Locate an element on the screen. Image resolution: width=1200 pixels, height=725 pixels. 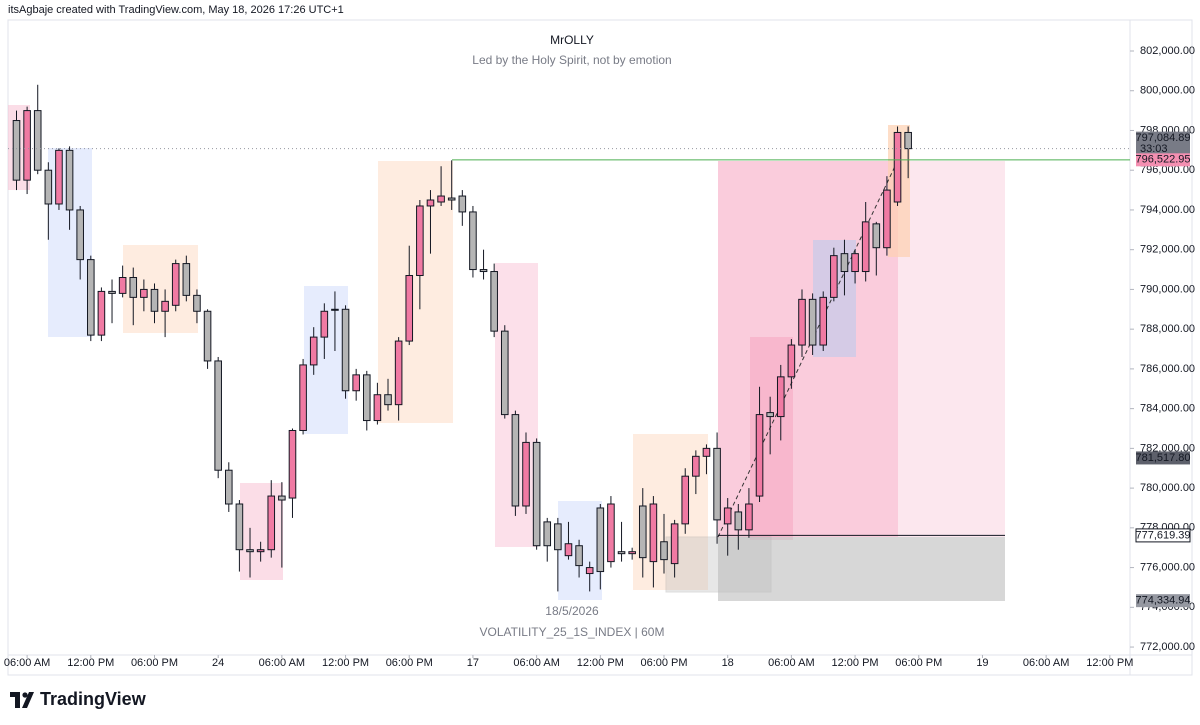
brand-icon is located at coordinates (22, 700).